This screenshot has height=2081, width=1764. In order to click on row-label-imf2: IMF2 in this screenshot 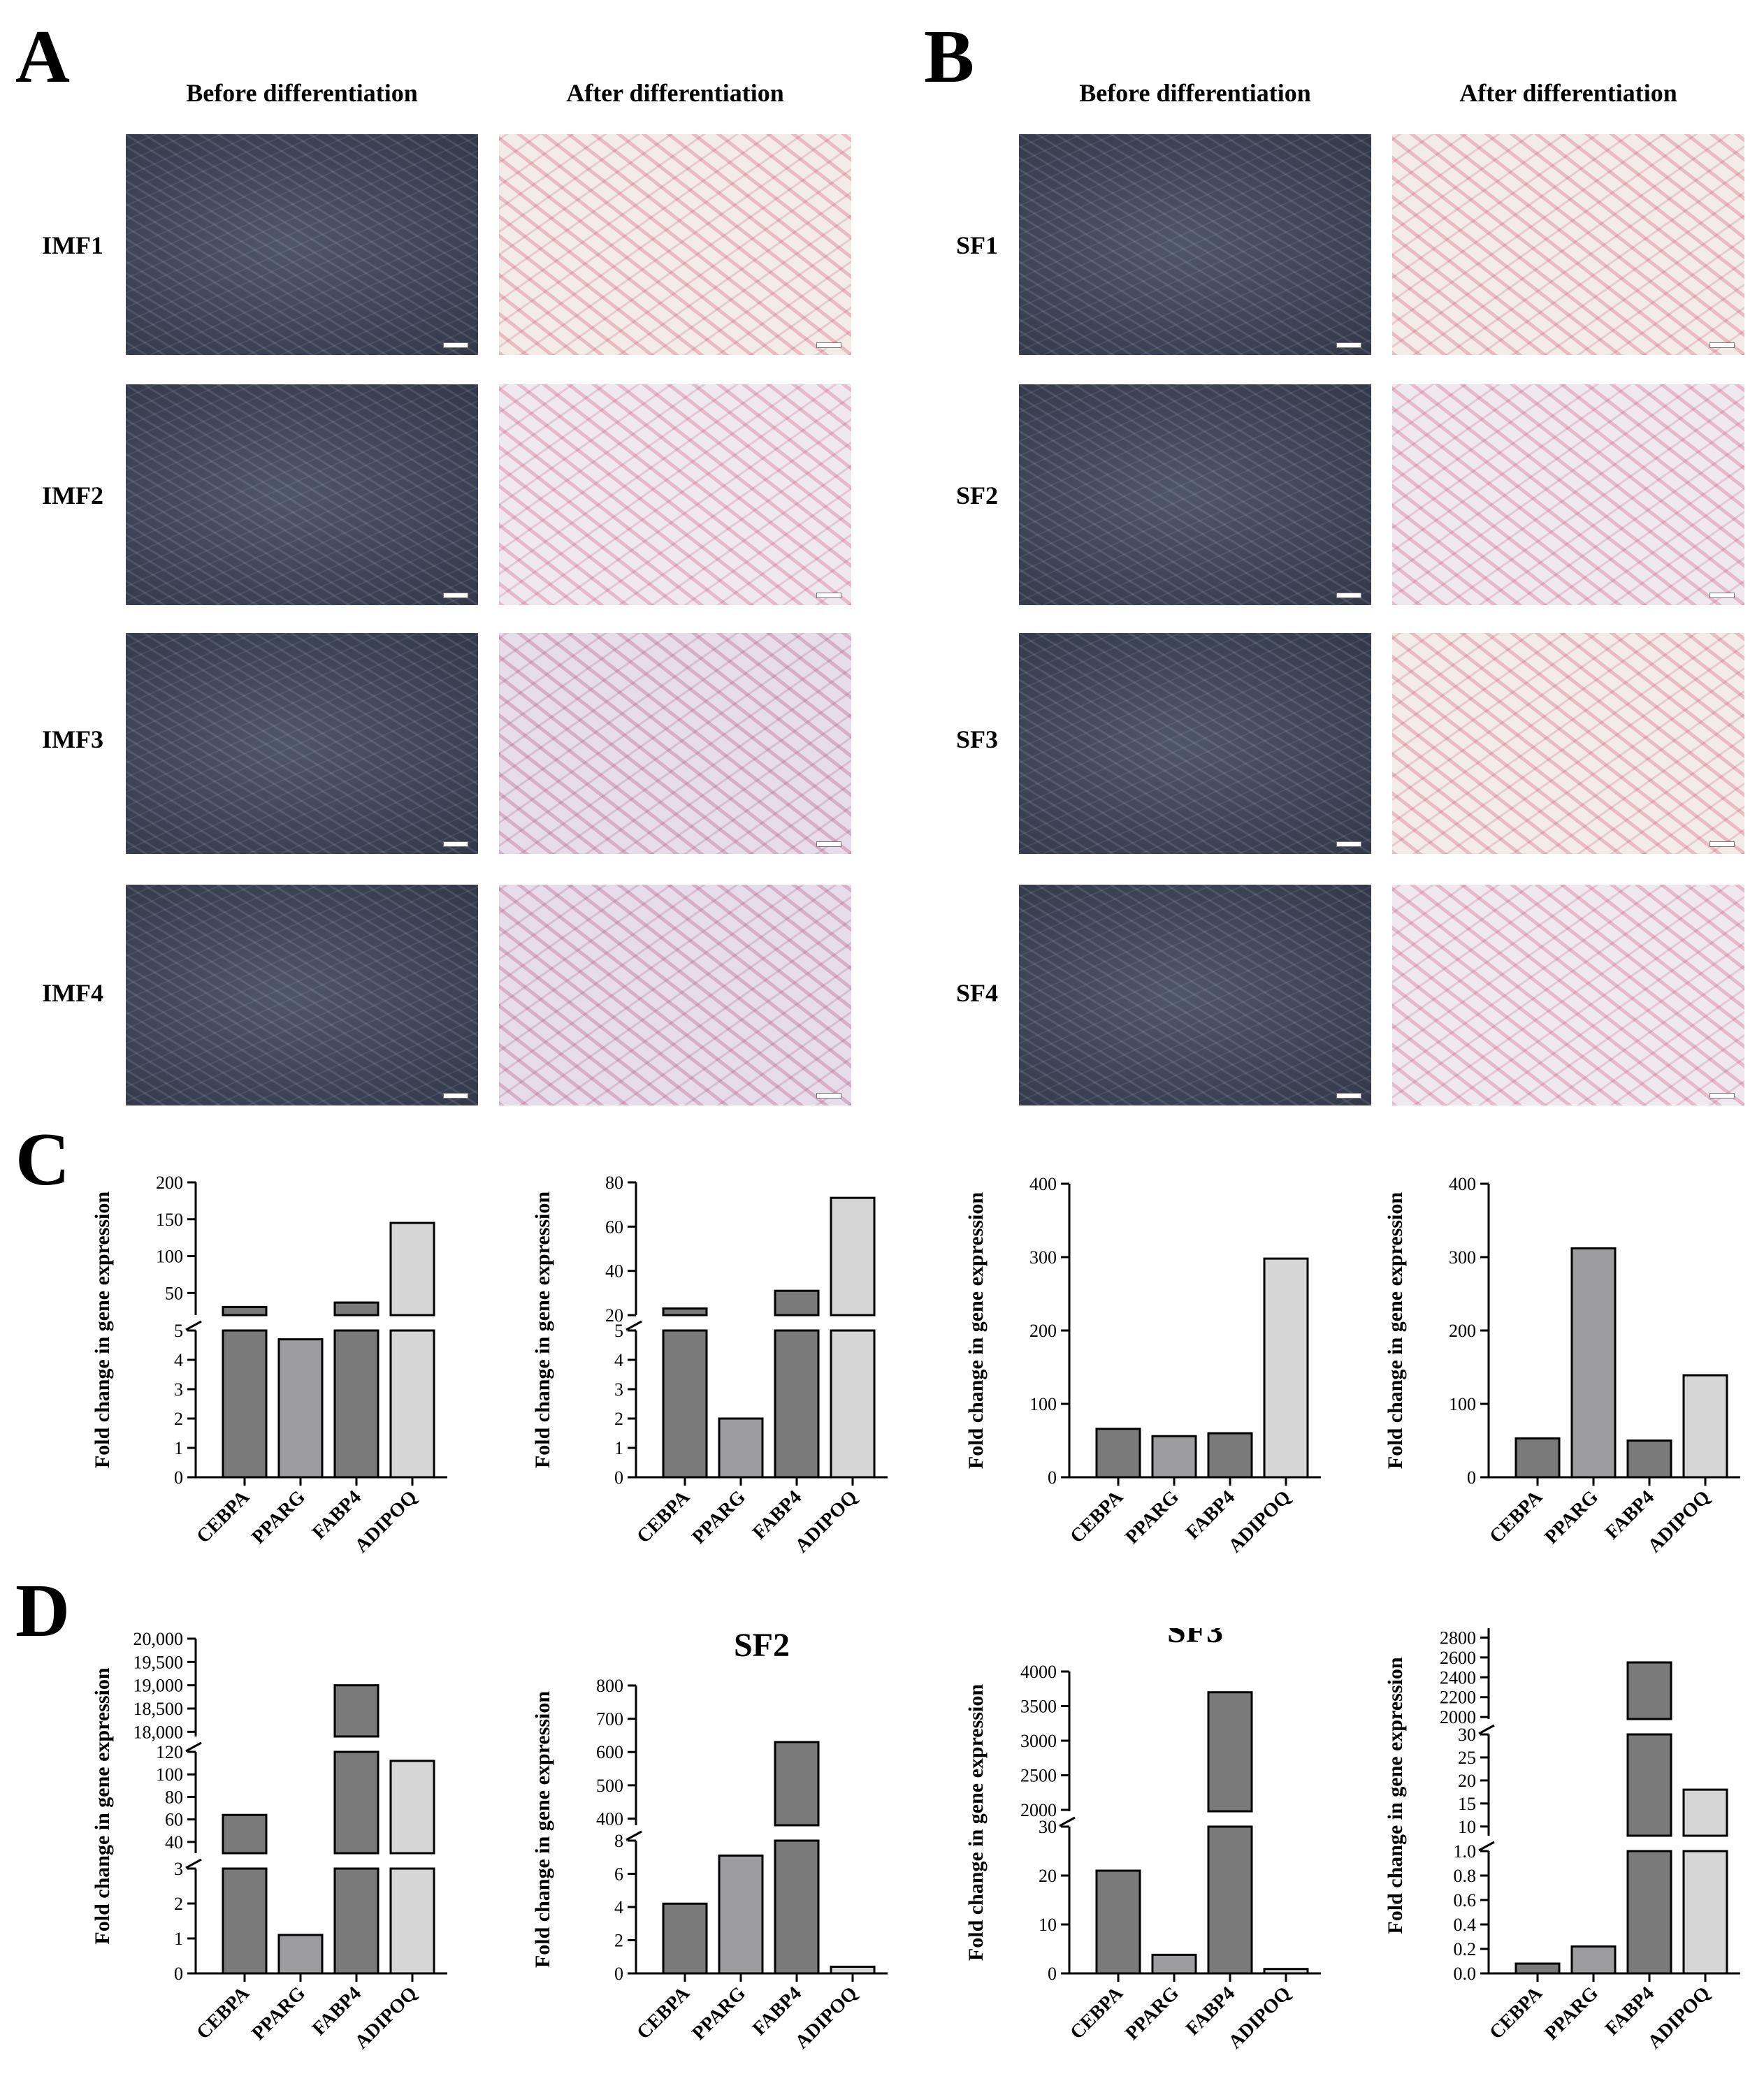, I will do `click(72, 495)`.